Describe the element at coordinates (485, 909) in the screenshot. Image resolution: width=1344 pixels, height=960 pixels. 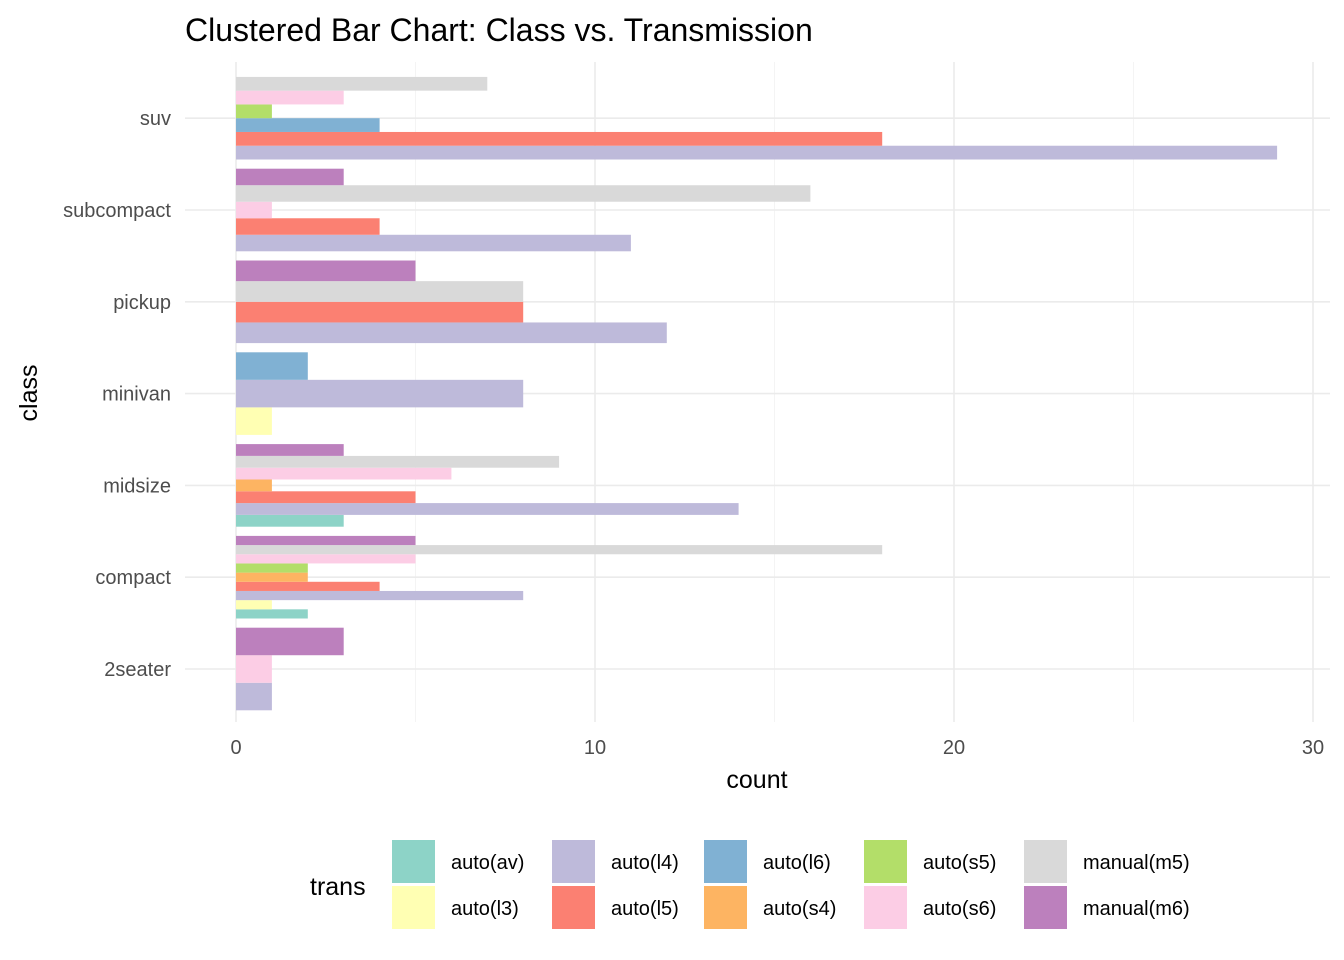
I see `legend-label: auto(l3)` at that location.